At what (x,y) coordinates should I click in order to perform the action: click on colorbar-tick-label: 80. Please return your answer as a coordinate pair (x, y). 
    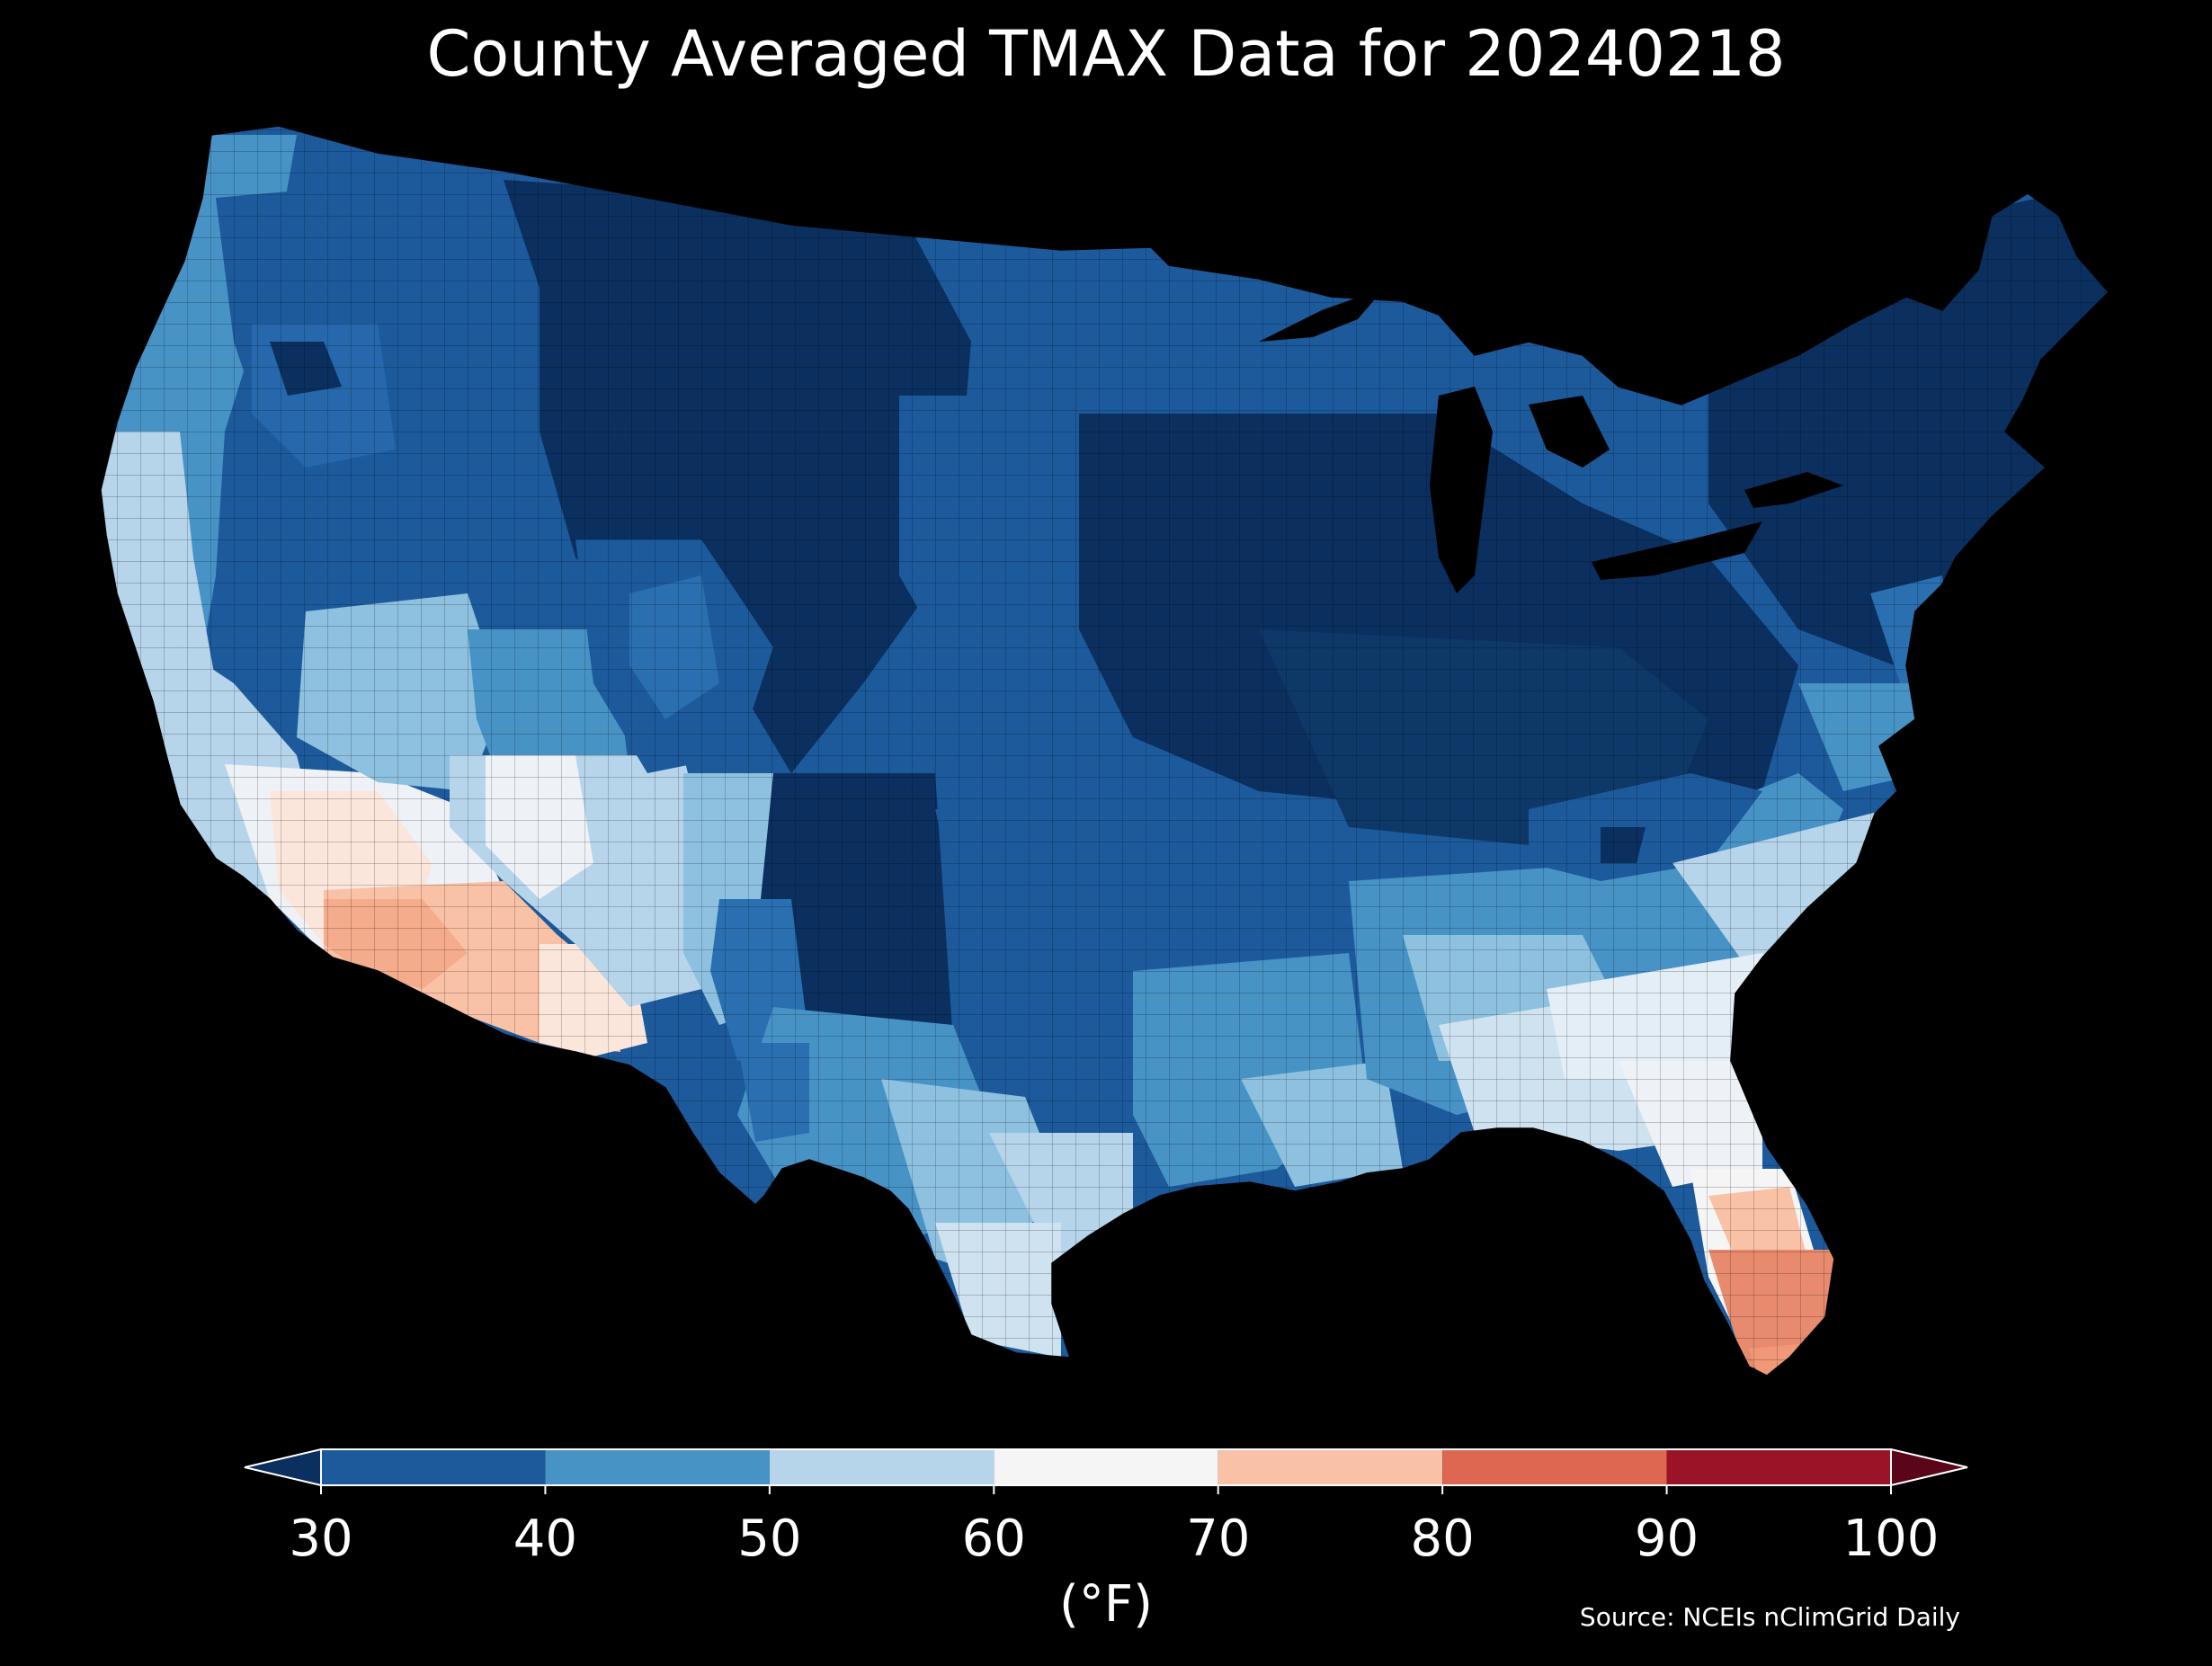
    Looking at the image, I should click on (1442, 1539).